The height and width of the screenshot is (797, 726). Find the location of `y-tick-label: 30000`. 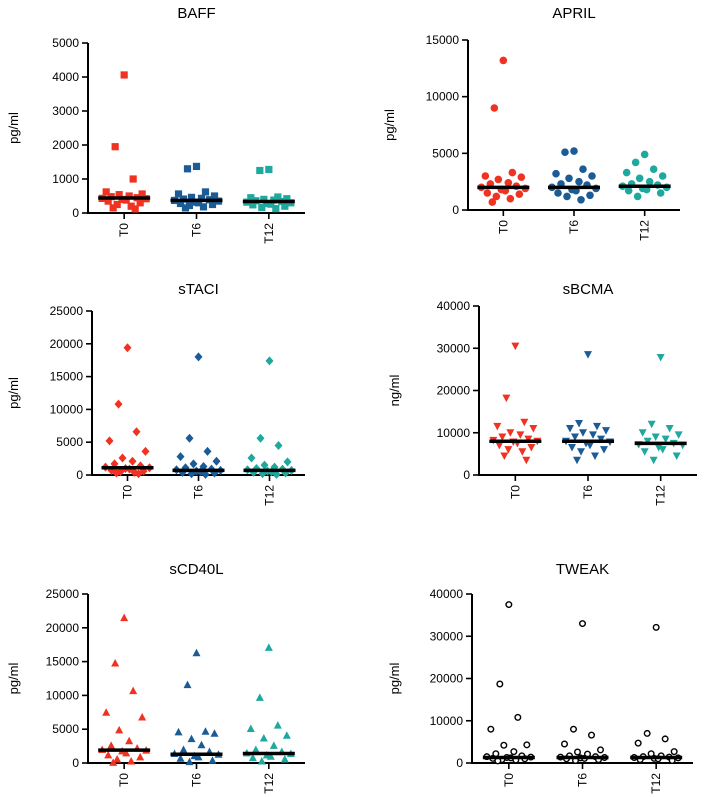

y-tick-label: 30000 is located at coordinates (454, 348).